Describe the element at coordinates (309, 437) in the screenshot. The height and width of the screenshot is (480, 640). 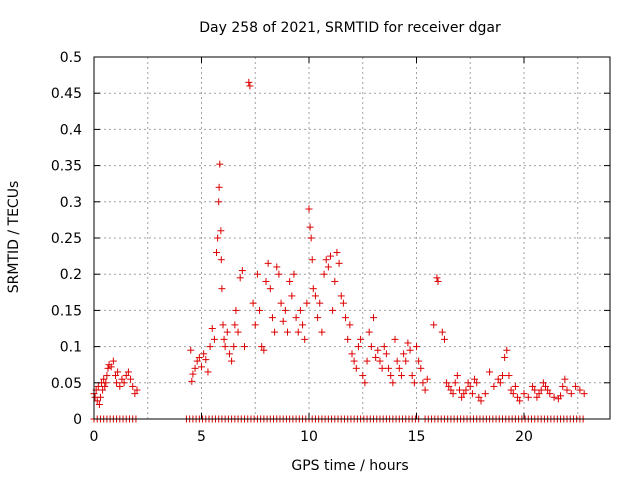
I see `x-tick-label: 10` at that location.